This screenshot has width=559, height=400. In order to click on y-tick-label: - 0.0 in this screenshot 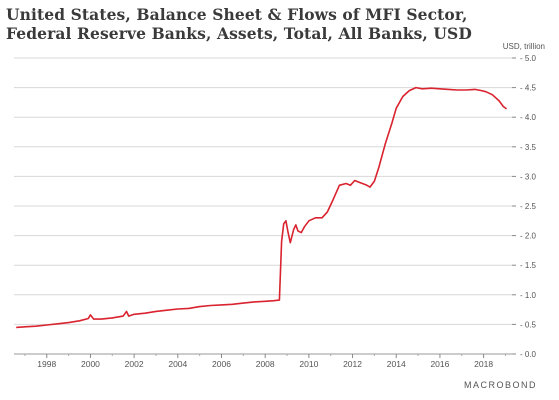, I will do `click(528, 354)`.